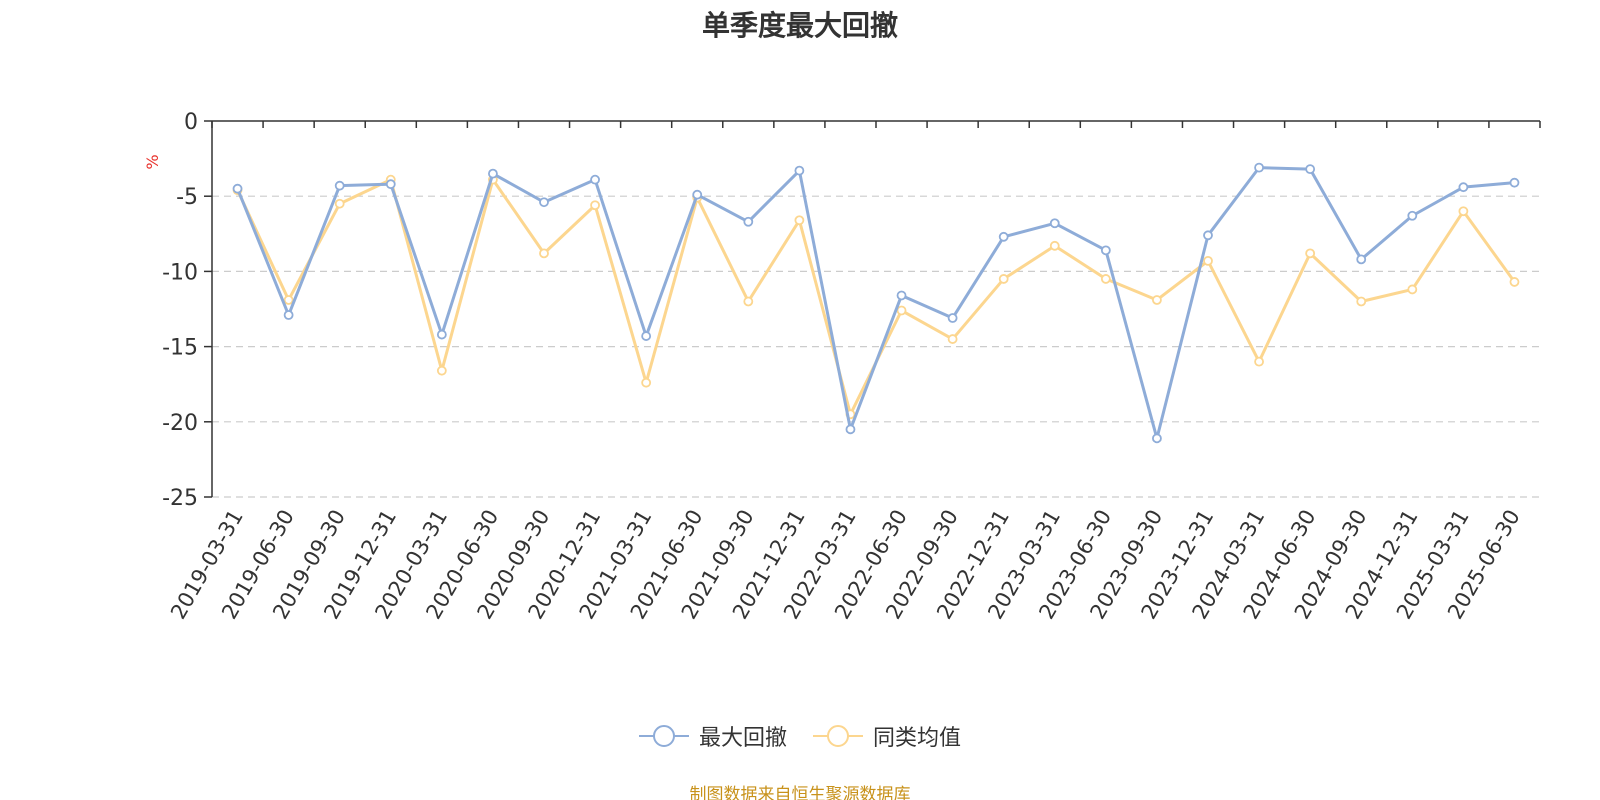 This screenshot has height=800, width=1600. I want to click on y-tick-label: -15, so click(180, 348).